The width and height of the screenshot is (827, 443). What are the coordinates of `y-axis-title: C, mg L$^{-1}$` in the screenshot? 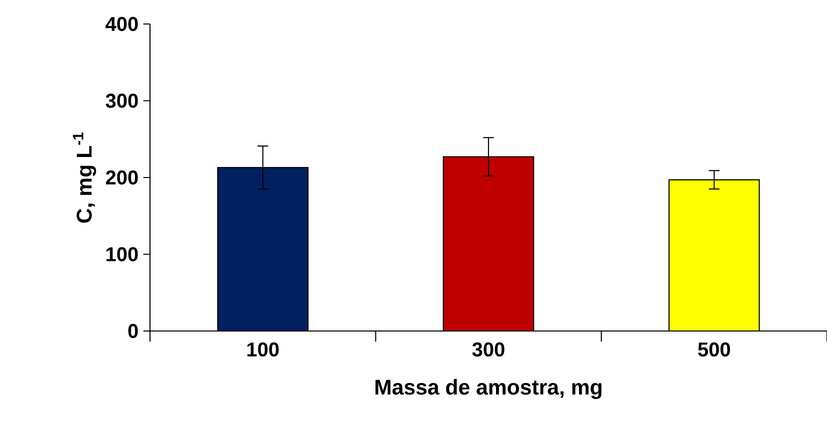 It's located at (84, 177).